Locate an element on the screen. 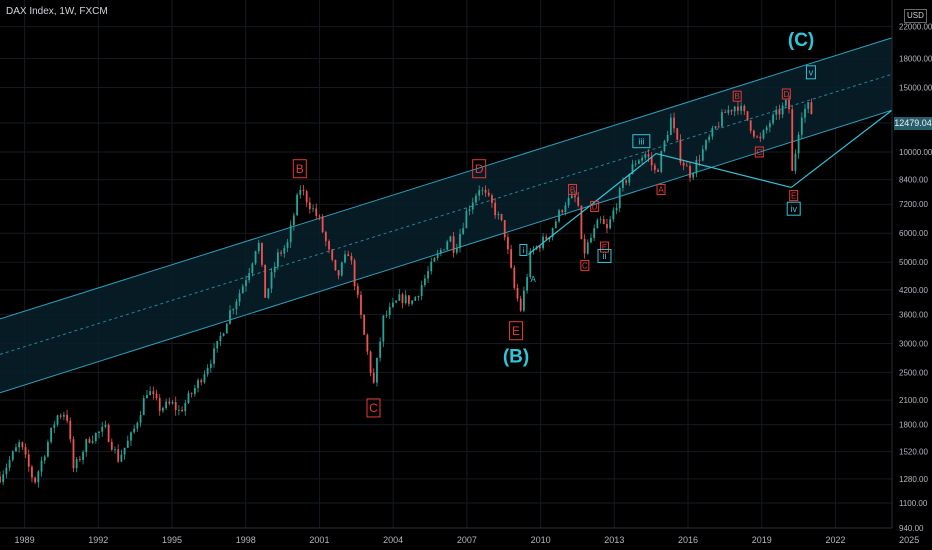  x-tick-label: 2025 is located at coordinates (909, 540).